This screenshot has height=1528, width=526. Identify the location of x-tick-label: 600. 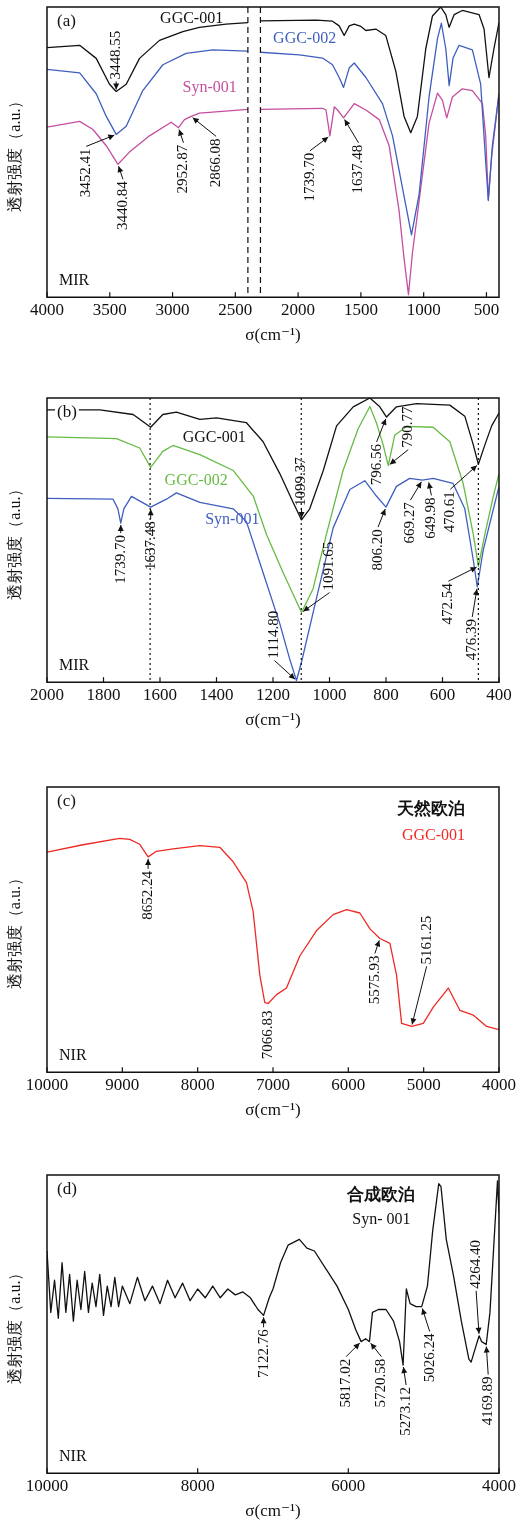
(442, 694).